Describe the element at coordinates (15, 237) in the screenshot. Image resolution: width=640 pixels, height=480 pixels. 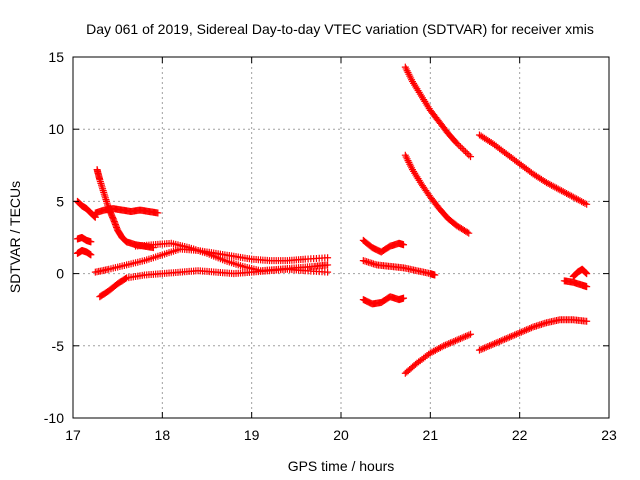
I see `y-axis-label: SDTVAR / TECUs` at that location.